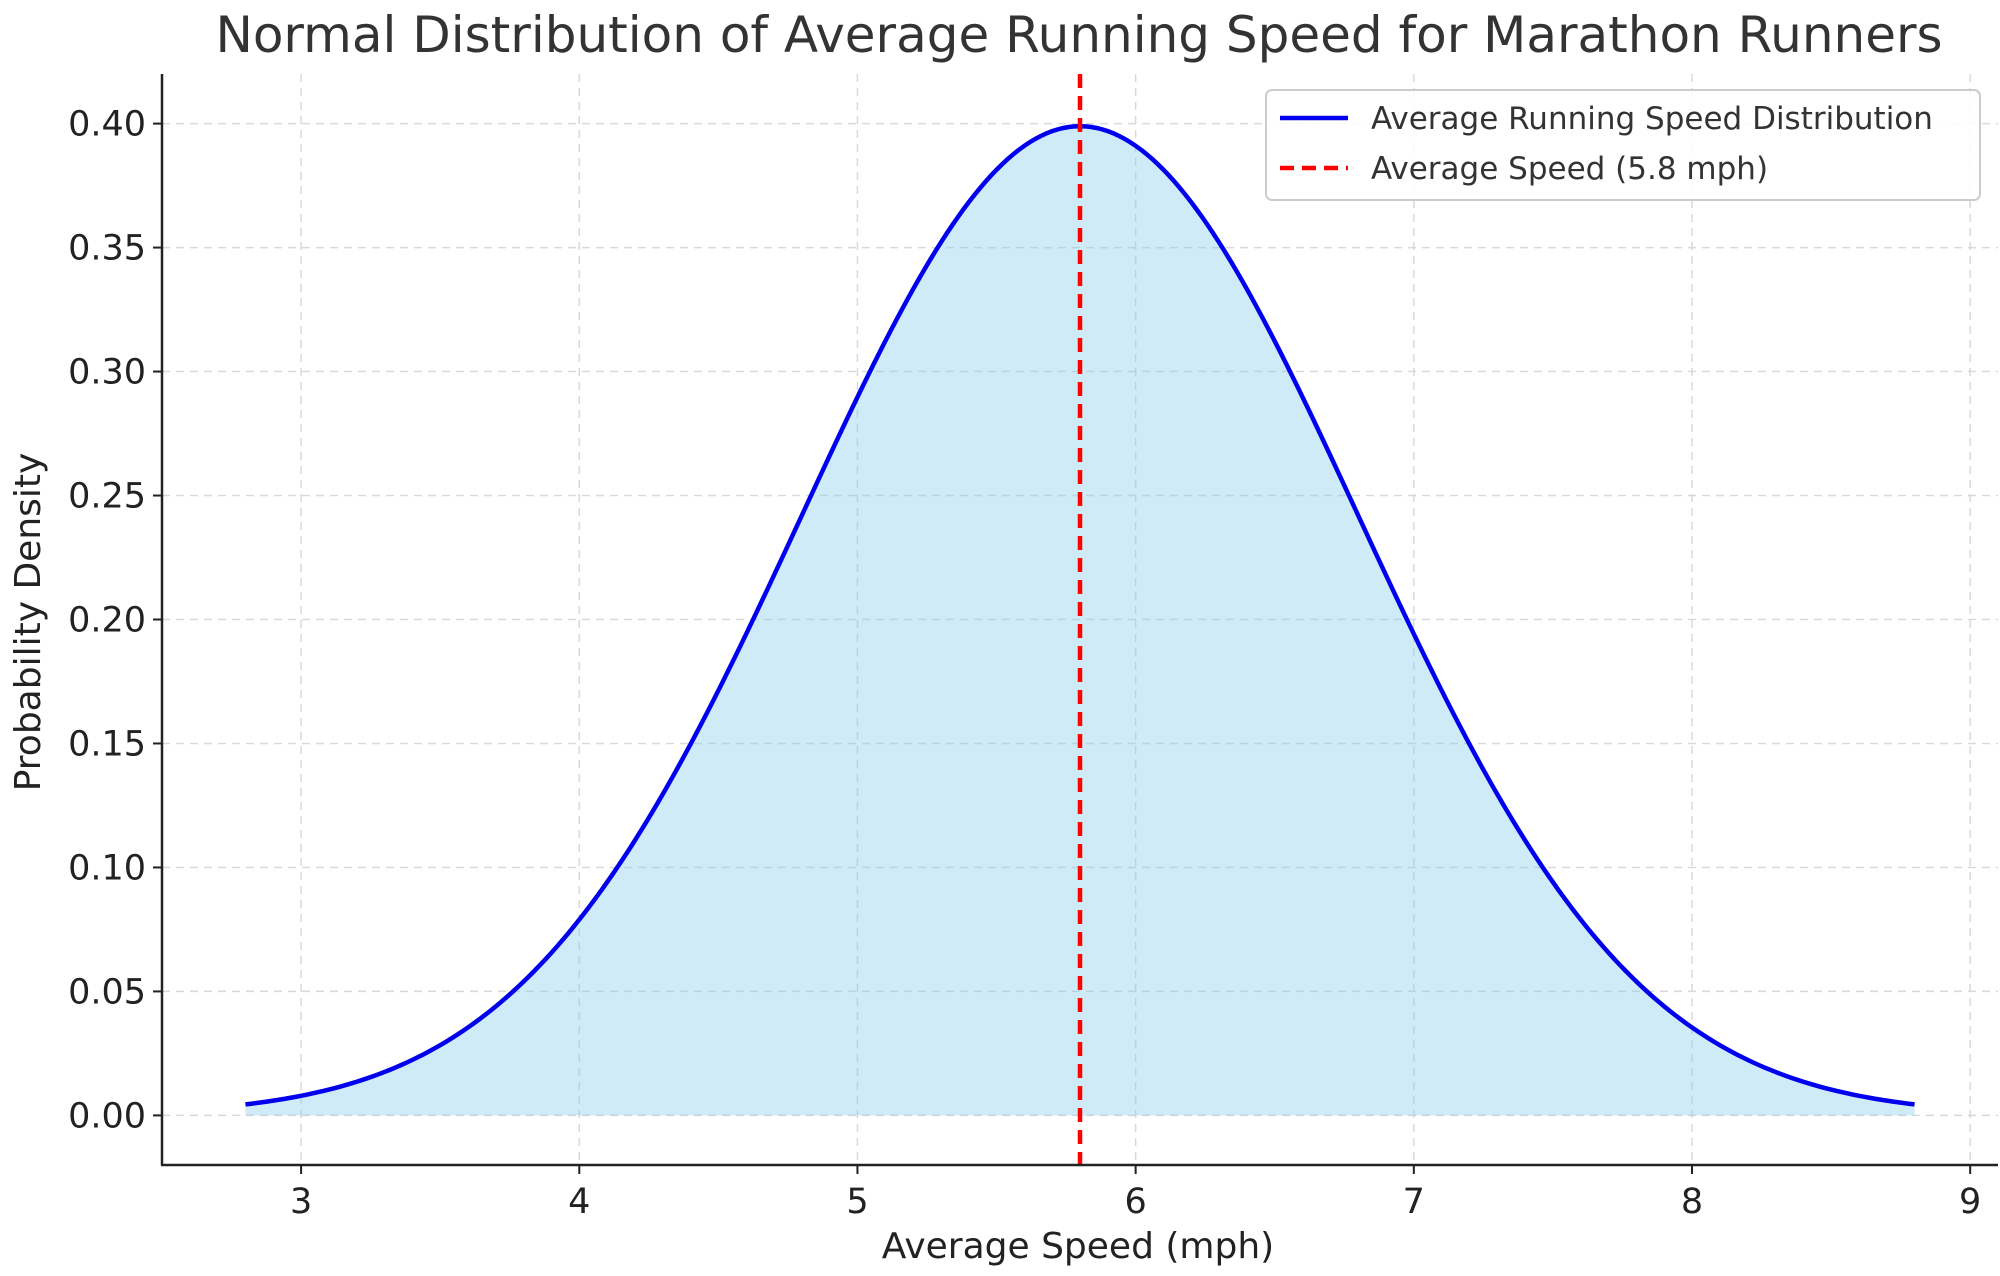 This screenshot has width=2000, height=1276. I want to click on y-tick-label: 0.30, so click(107, 373).